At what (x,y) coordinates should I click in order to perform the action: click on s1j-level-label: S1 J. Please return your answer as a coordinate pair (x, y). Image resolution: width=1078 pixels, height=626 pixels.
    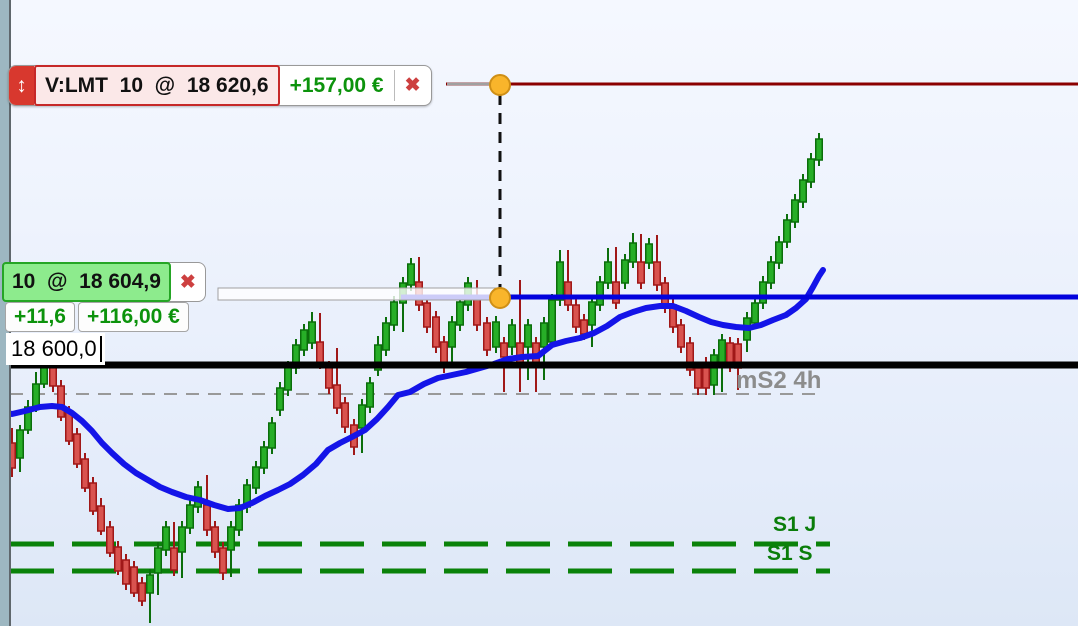
    Looking at the image, I should click on (795, 524).